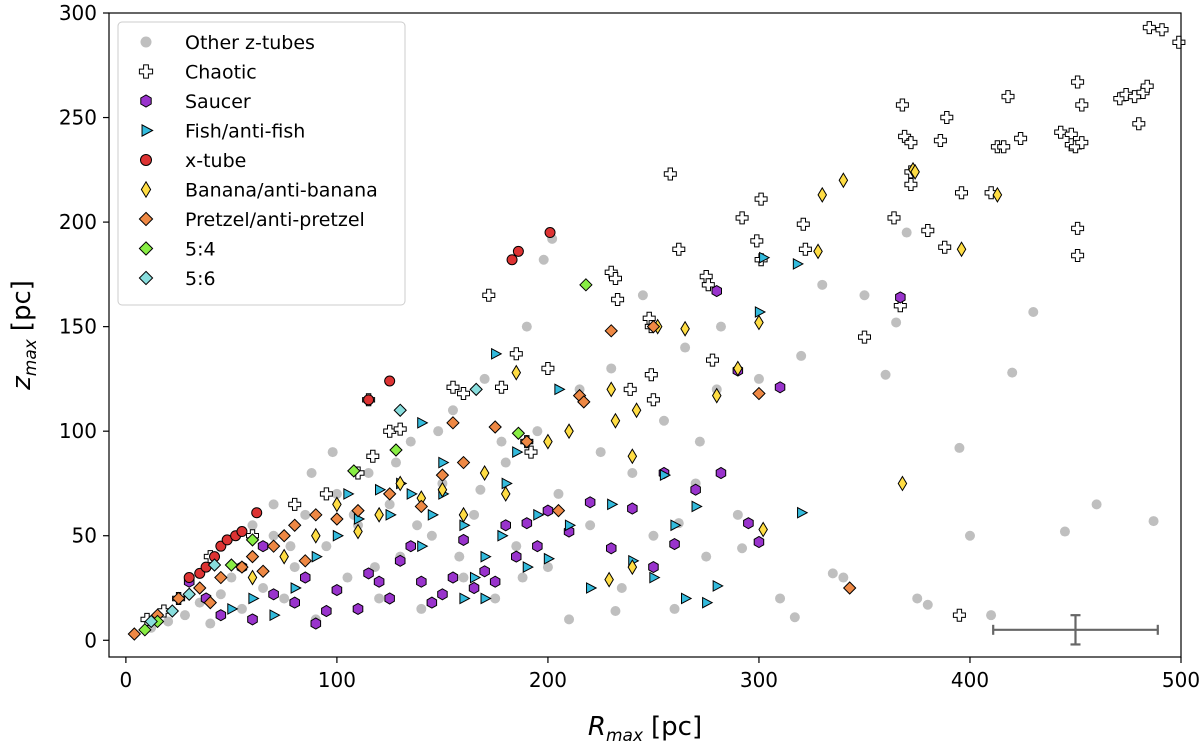  Describe the element at coordinates (200, 250) in the screenshot. I see `legend-label: 5:4` at that location.